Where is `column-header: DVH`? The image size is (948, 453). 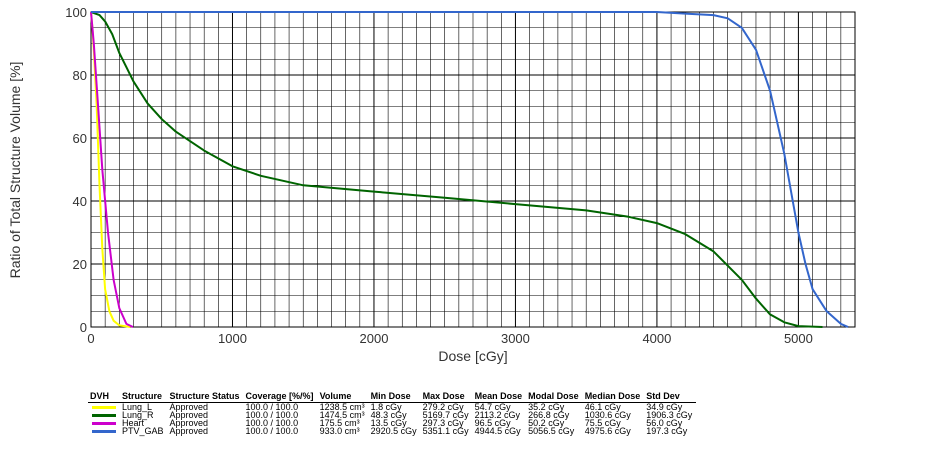
column-header: DVH is located at coordinates (104, 397).